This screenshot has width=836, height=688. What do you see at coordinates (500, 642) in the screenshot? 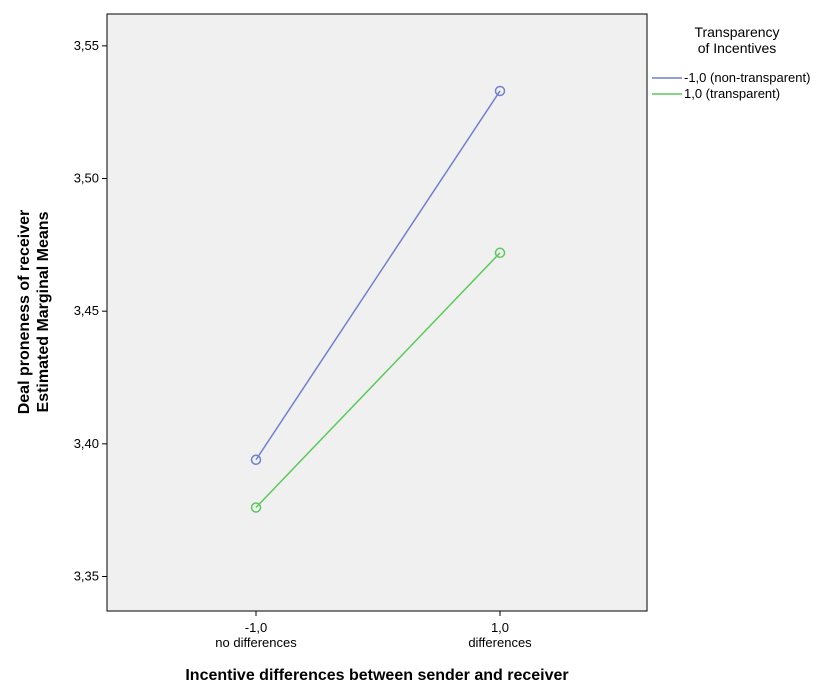
I see `x-tick-label: differences` at bounding box center [500, 642].